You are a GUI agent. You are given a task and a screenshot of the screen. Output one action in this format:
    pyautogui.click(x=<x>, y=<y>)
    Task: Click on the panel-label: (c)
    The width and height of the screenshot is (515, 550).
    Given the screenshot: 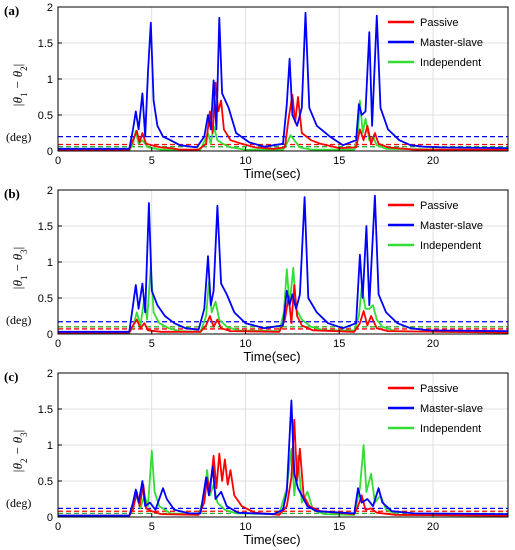 What is the action you would take?
    pyautogui.click(x=11, y=376)
    